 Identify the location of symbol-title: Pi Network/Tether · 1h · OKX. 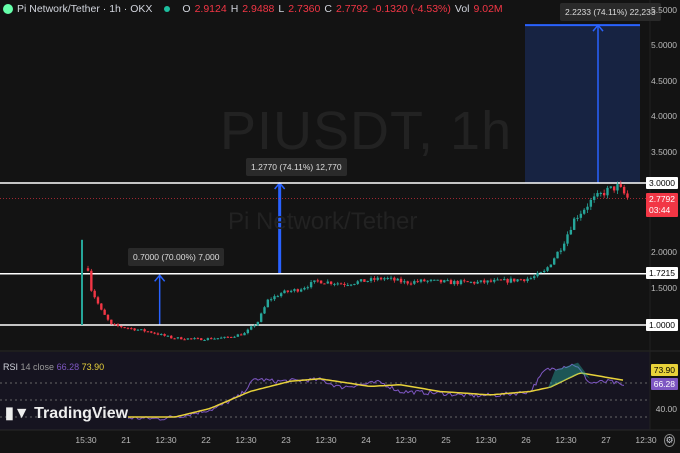
(85, 9).